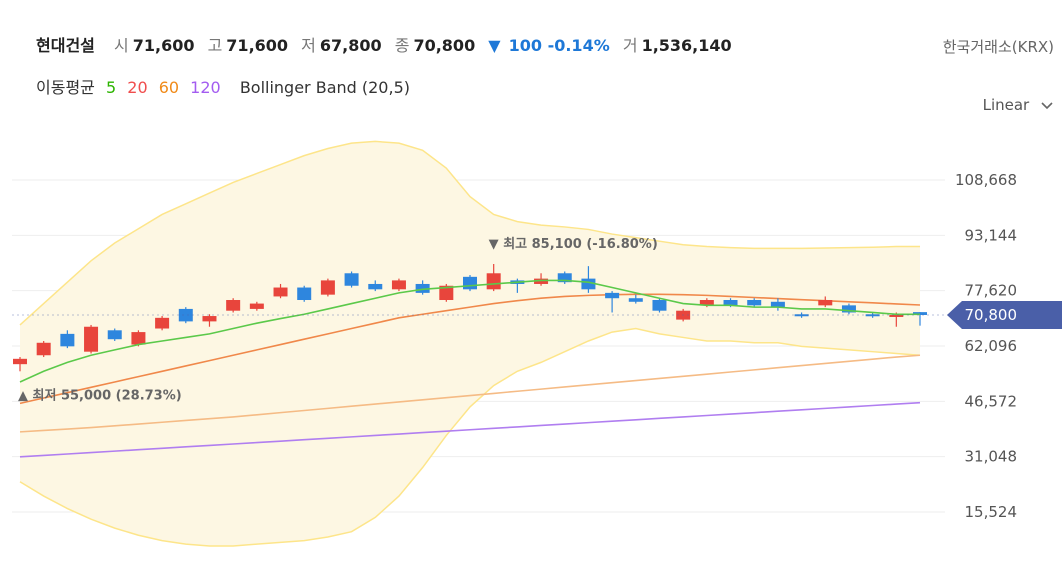 This screenshot has width=1062, height=577. What do you see at coordinates (991, 346) in the screenshot?
I see `y-tick-label: 62,096` at bounding box center [991, 346].